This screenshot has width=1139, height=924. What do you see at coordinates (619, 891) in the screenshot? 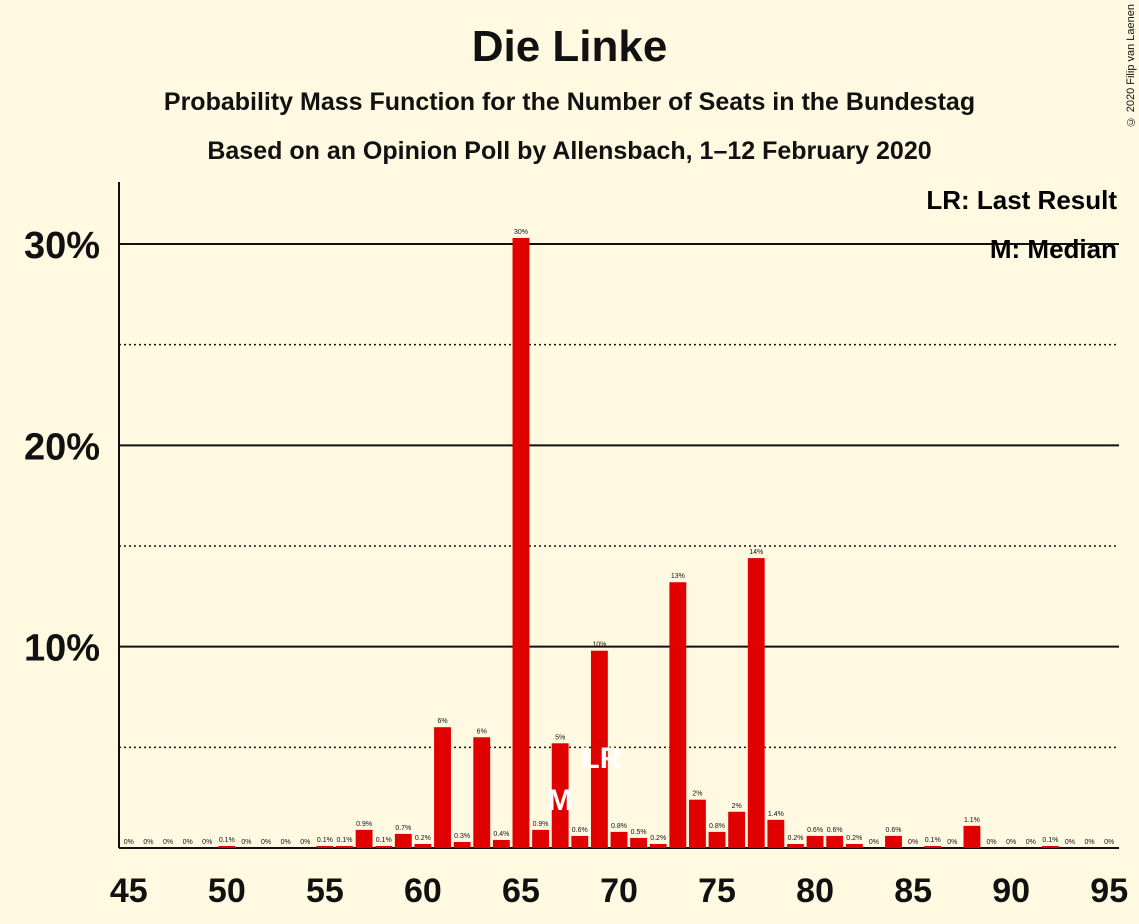
I see `x-tick-label: 70` at bounding box center [619, 891].